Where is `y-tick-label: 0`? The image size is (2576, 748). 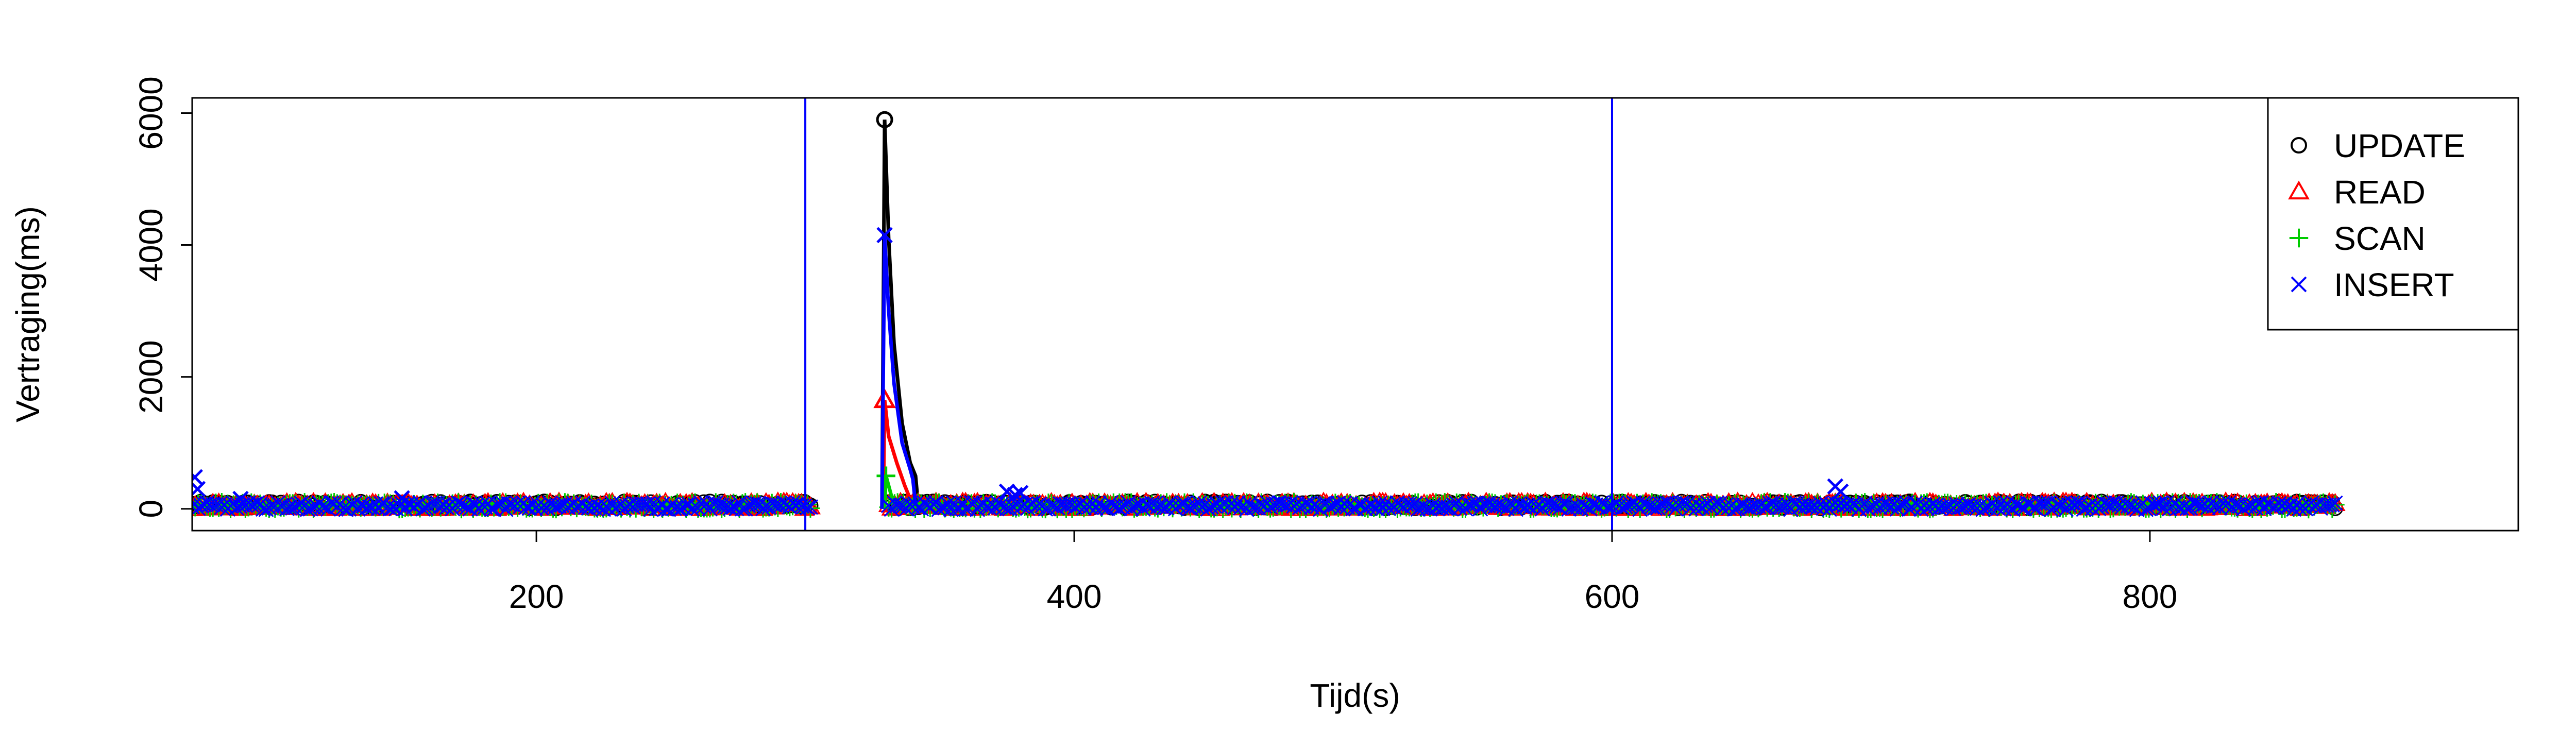 y-tick-label: 0 is located at coordinates (151, 509).